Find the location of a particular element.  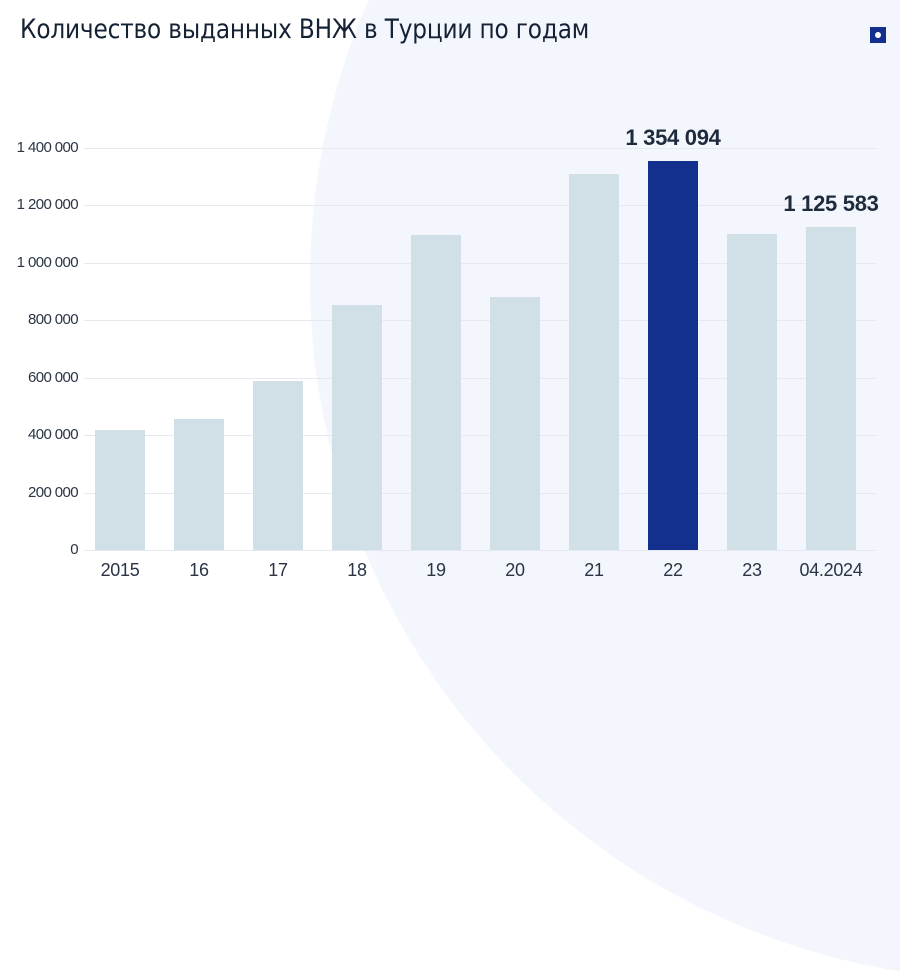

y-axis-tick: 1 200 000 is located at coordinates (47, 205).